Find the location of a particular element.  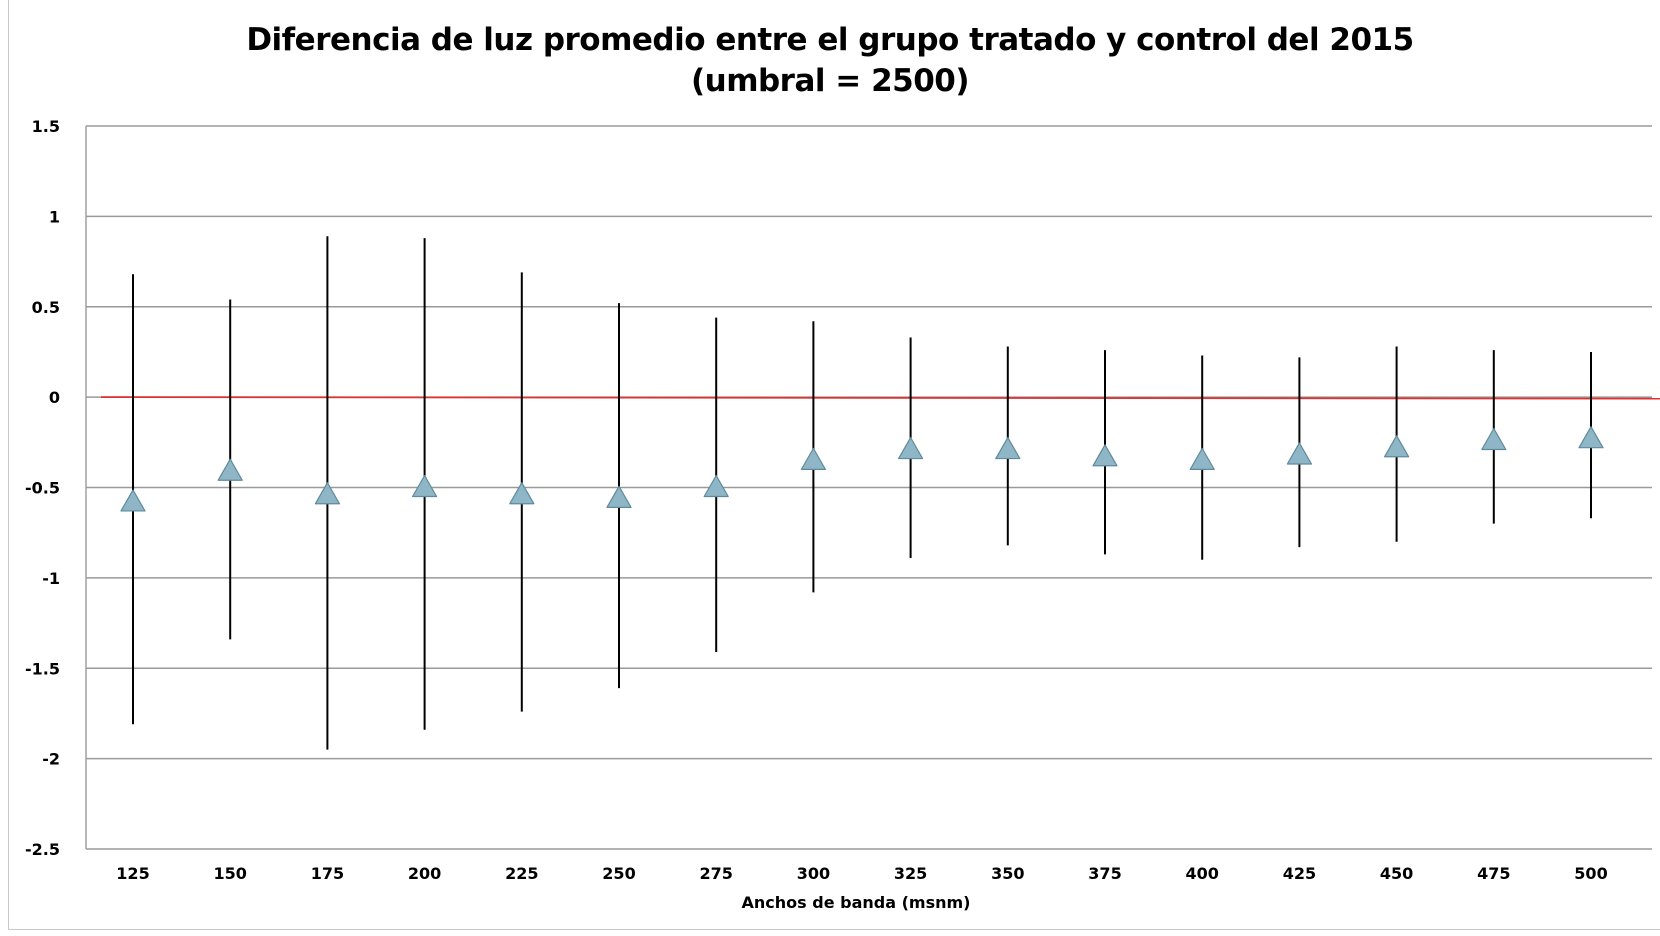

y-tick-label: -1.5 is located at coordinates (42, 668).